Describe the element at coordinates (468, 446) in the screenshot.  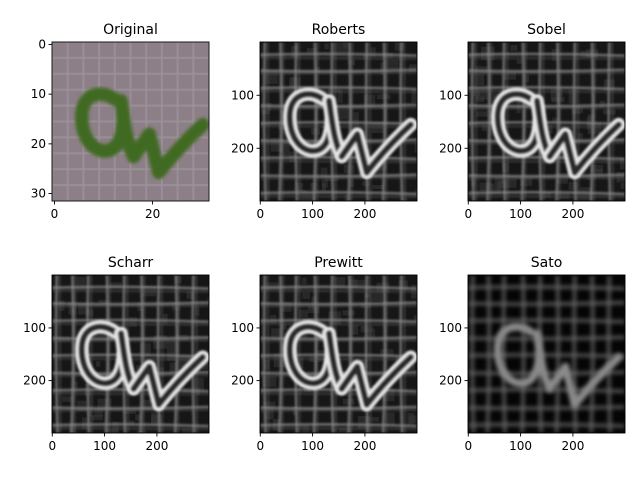
I see `sato-x-tick-label: 0` at that location.